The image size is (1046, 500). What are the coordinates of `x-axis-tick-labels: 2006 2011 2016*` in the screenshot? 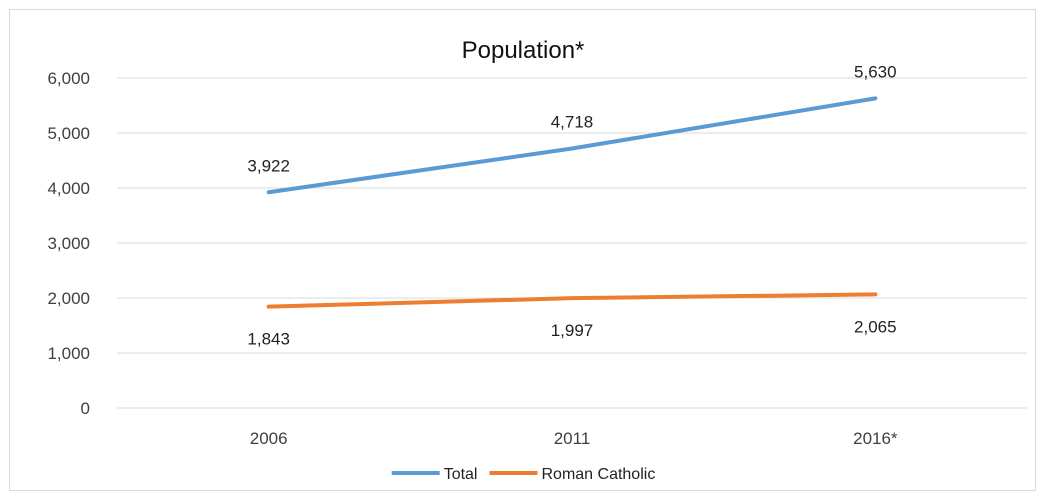 It's located at (574, 438).